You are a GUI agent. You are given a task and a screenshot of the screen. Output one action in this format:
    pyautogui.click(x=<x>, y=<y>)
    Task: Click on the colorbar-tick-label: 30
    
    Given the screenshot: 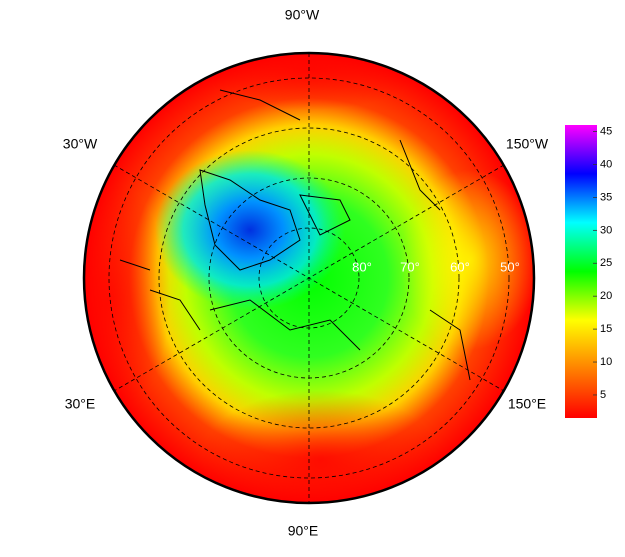 What is the action you would take?
    pyautogui.click(x=606, y=230)
    